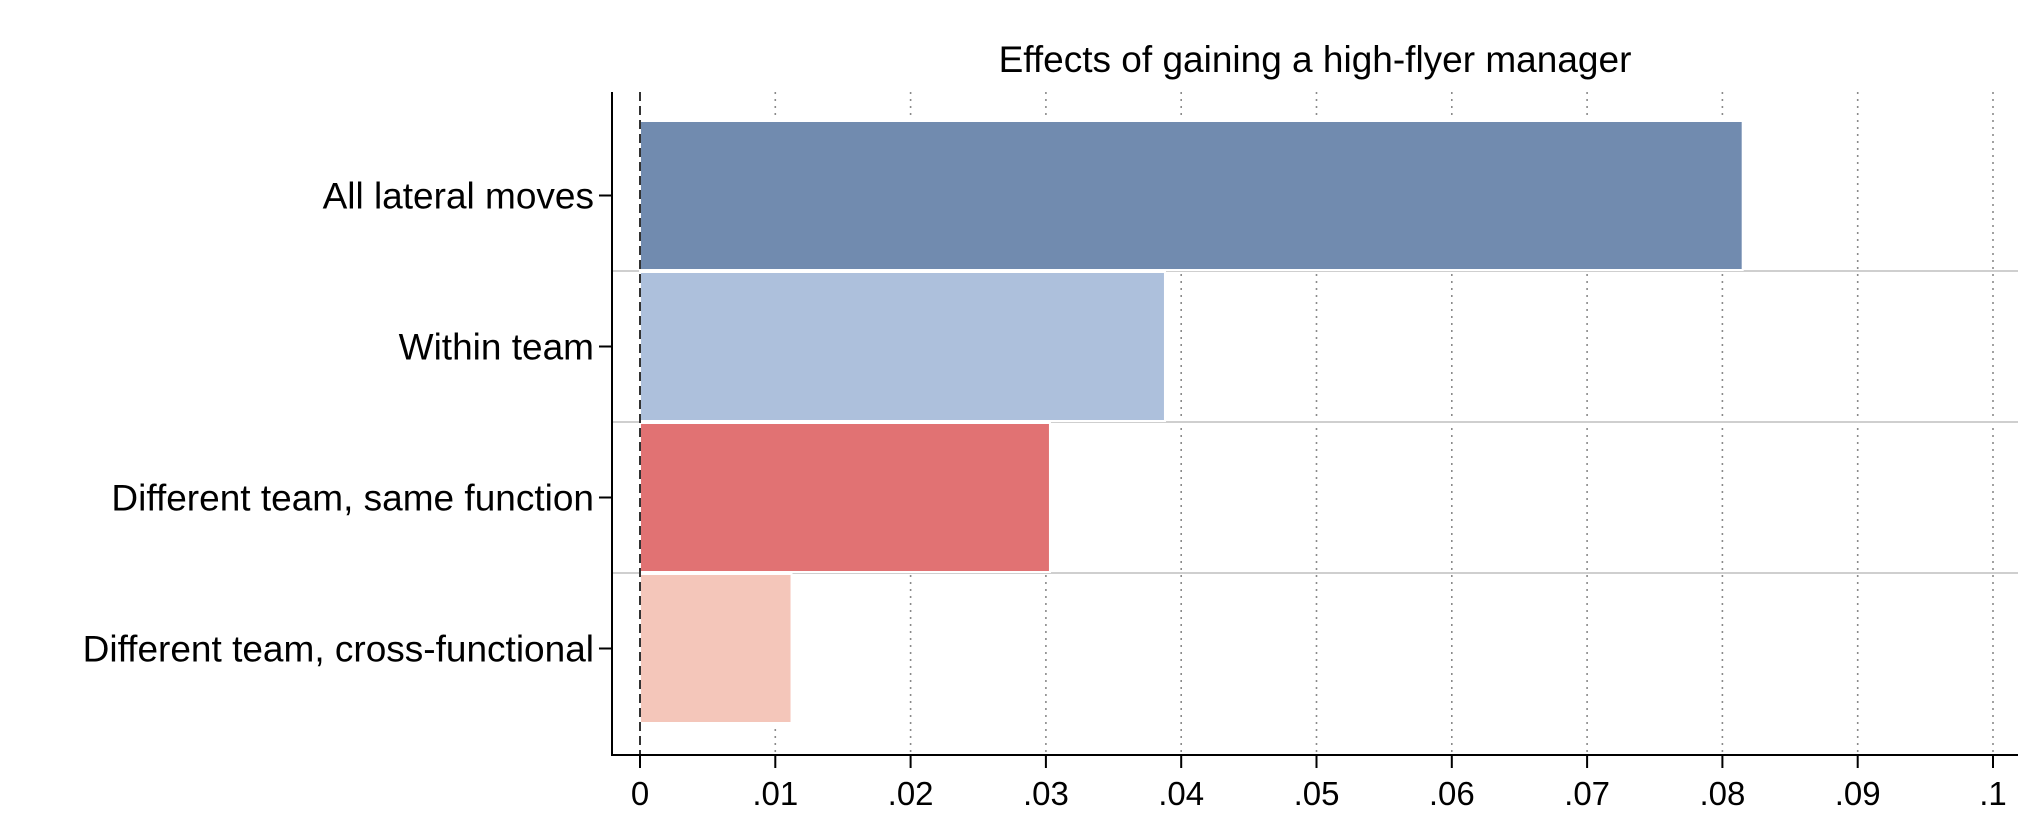 Image resolution: width=2038 pixels, height=818 pixels. Describe the element at coordinates (1452, 793) in the screenshot. I see `x-tick-label-6: .06` at that location.